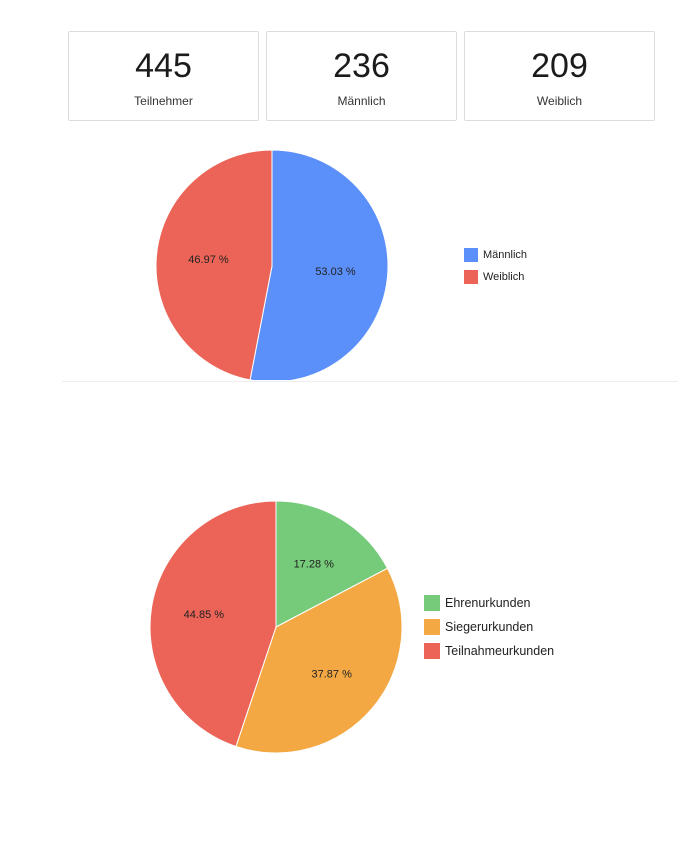  What do you see at coordinates (314, 564) in the screenshot?
I see `slice-label-ehrenurkunden: 17.28 %` at bounding box center [314, 564].